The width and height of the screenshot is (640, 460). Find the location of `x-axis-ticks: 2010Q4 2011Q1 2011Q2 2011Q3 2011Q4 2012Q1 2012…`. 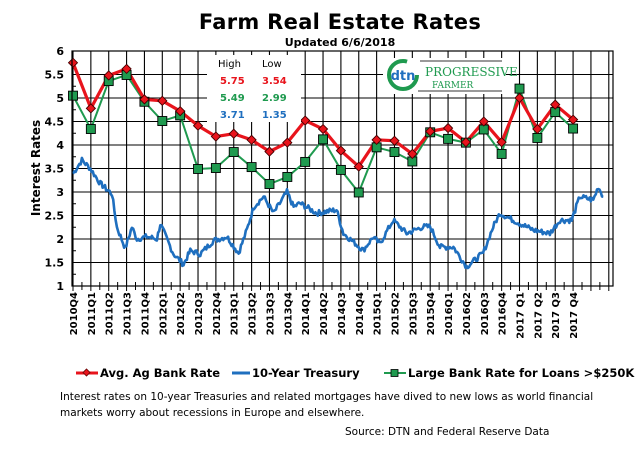

x-axis-ticks: 2010Q4 2011Q1 2011Q2 2011Q3 2011Q4 2012Q1 2012… is located at coordinates (324, 315).